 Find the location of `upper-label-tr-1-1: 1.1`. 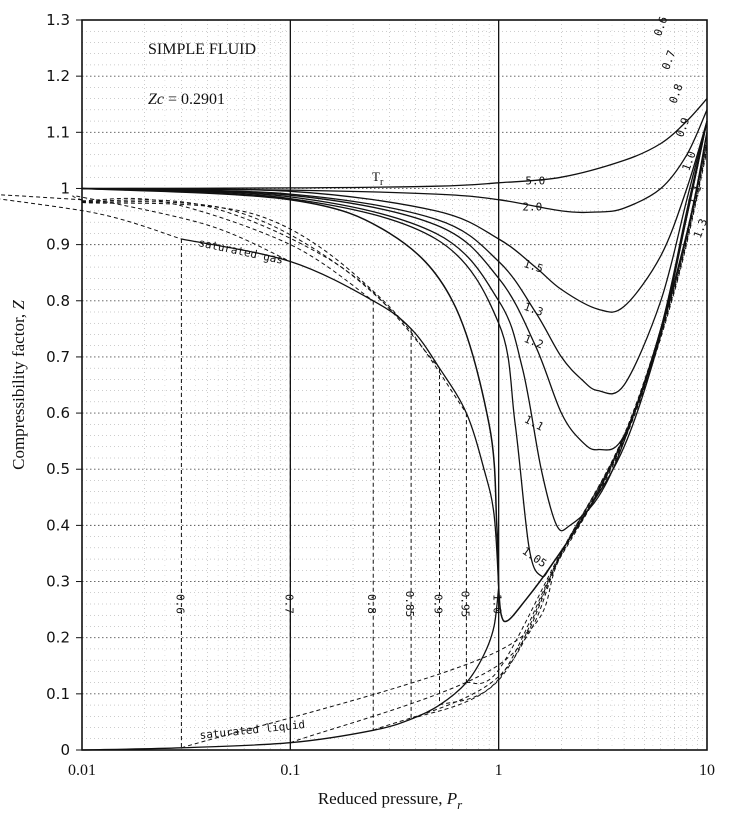

upper-label-tr-1-1: 1.1 is located at coordinates (695, 194).